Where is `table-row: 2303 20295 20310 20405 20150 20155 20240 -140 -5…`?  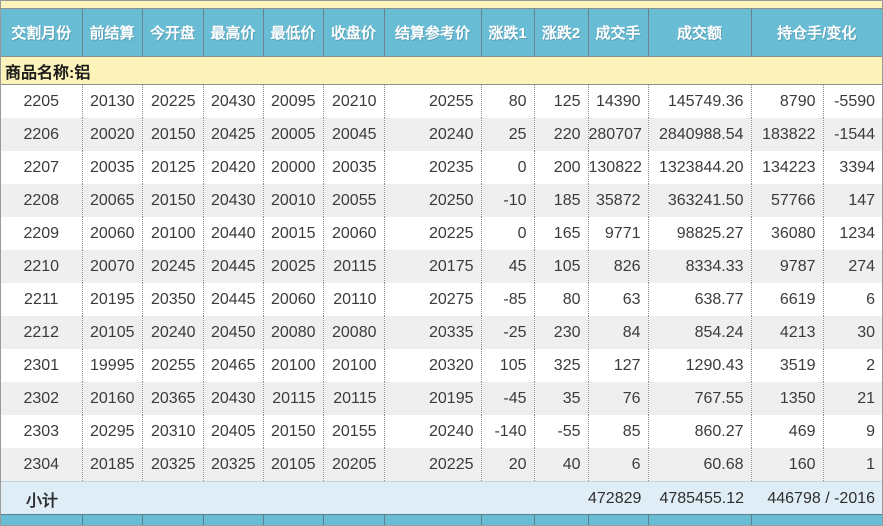 table-row: 2303 20295 20310 20405 20150 20155 20240 -140 -5… is located at coordinates (441, 431).